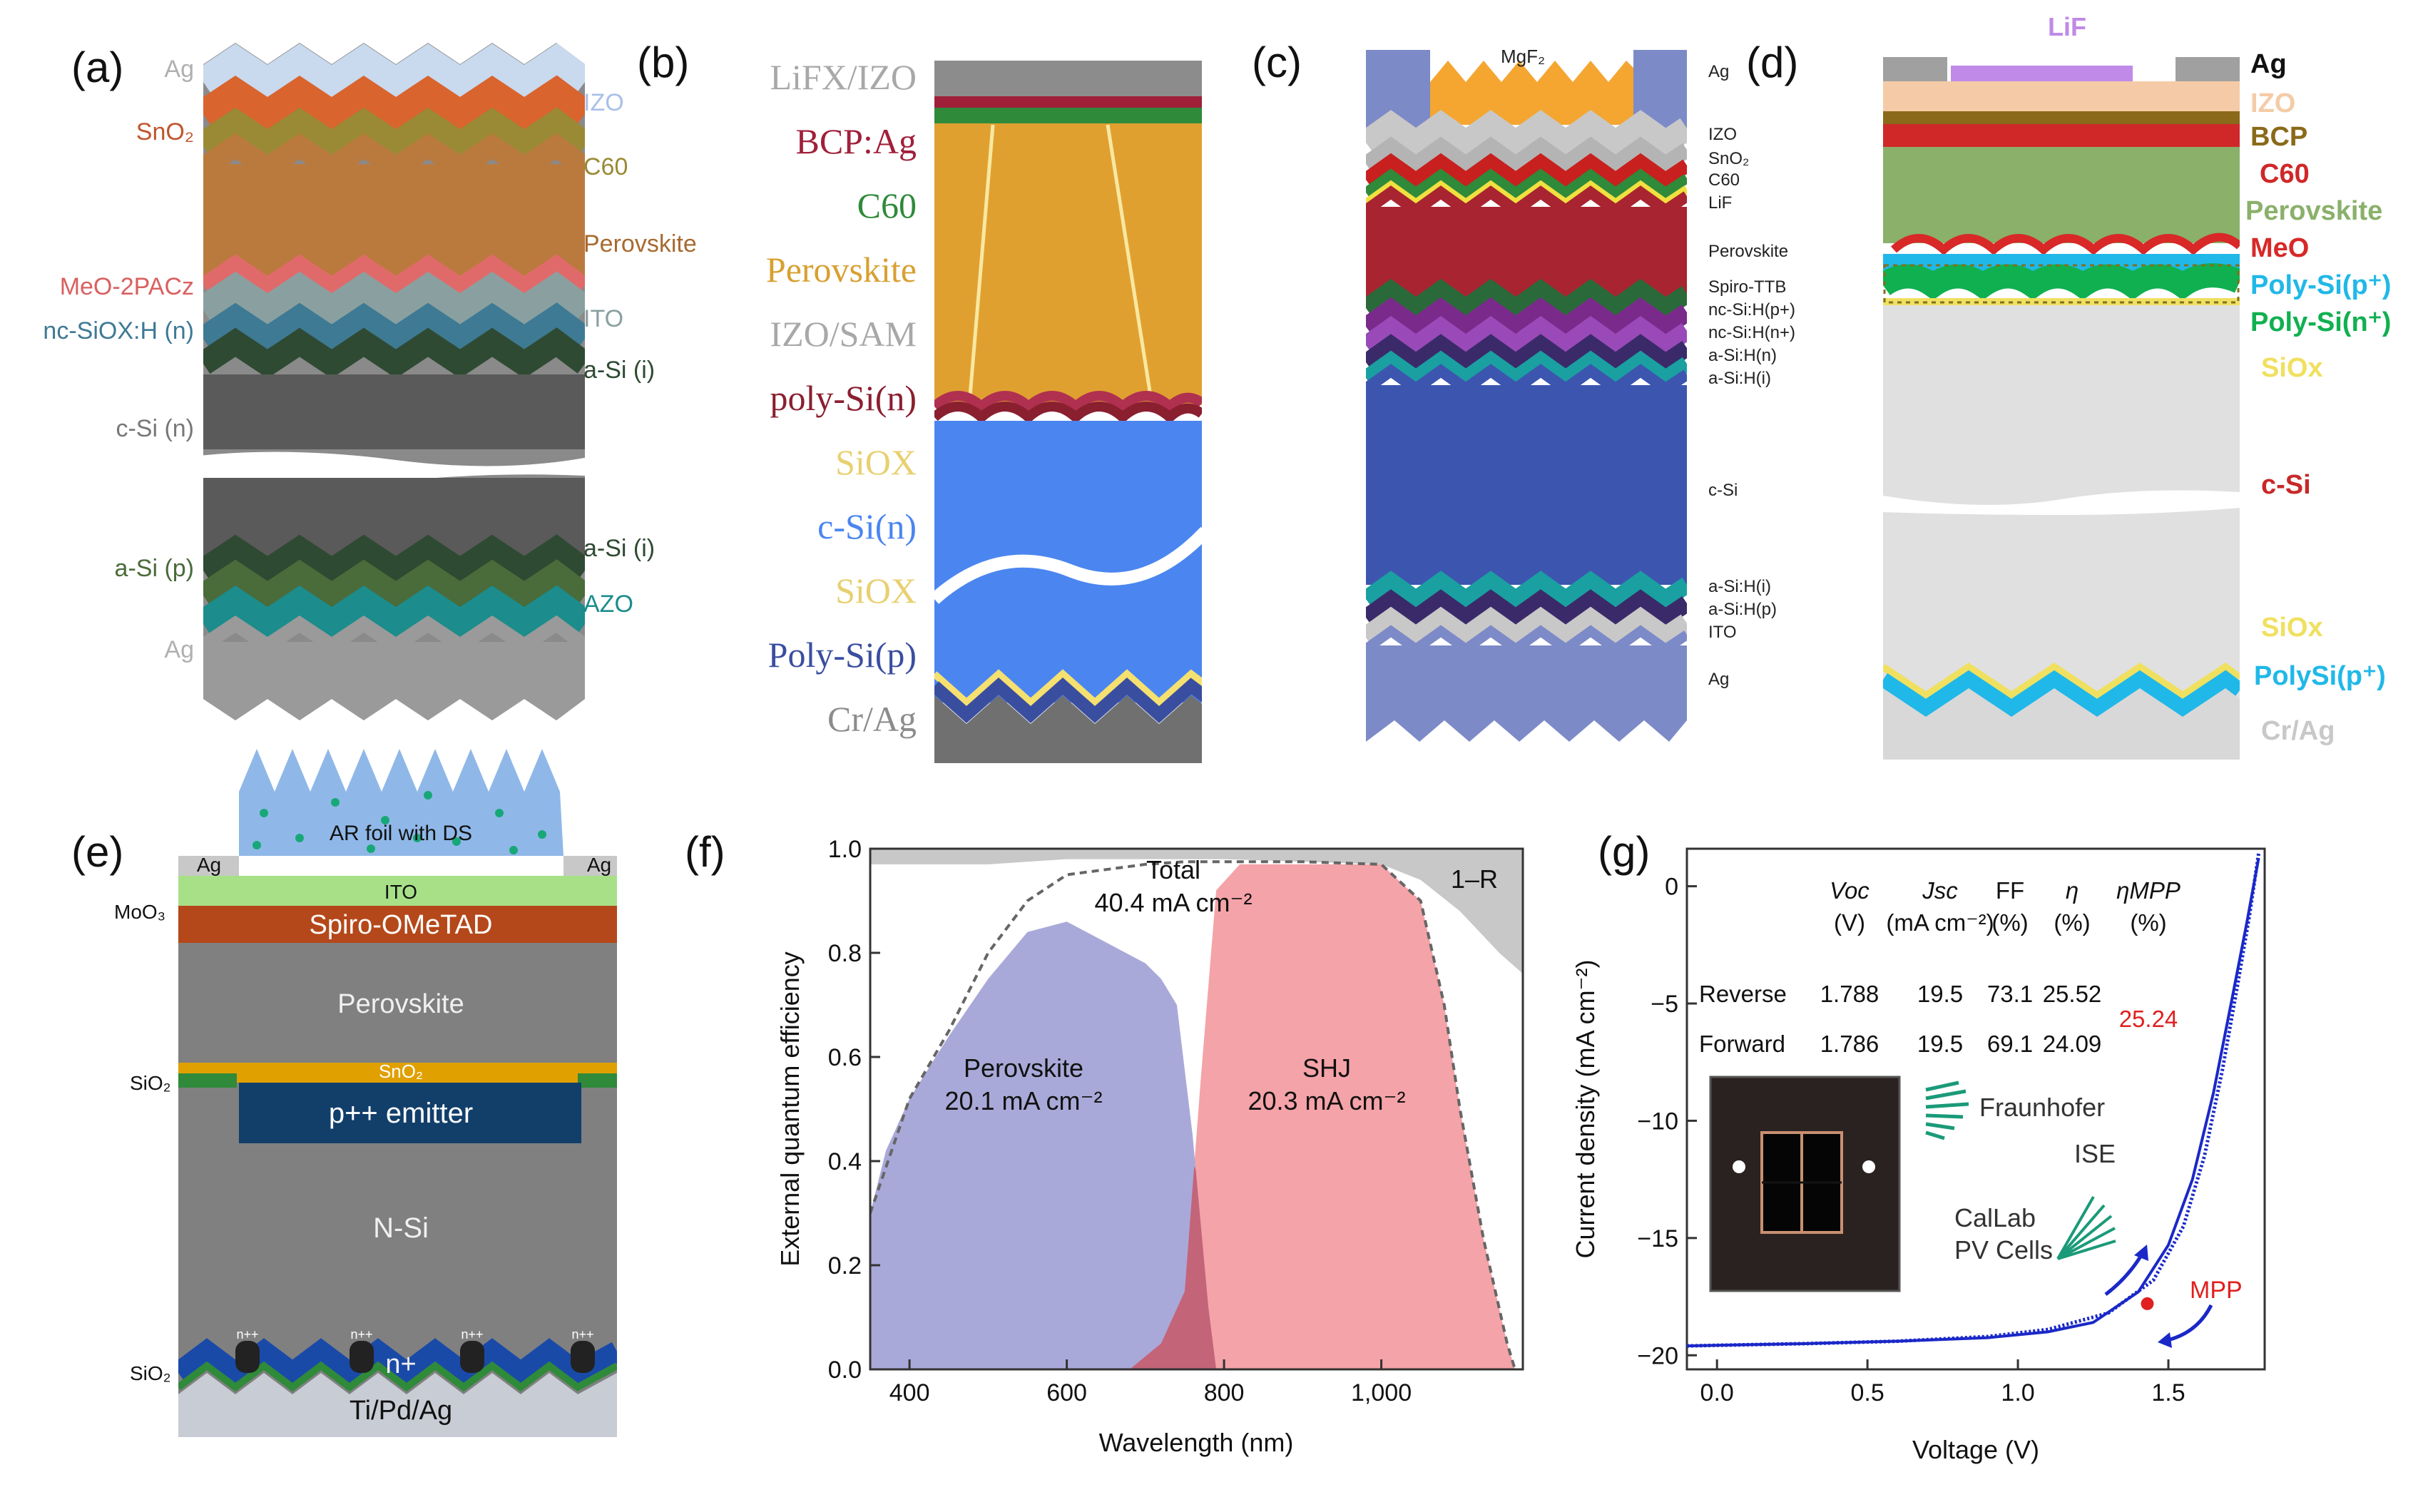  What do you see at coordinates (1023, 1068) in the screenshot?
I see `f-label-perovskite: Perovskite` at bounding box center [1023, 1068].